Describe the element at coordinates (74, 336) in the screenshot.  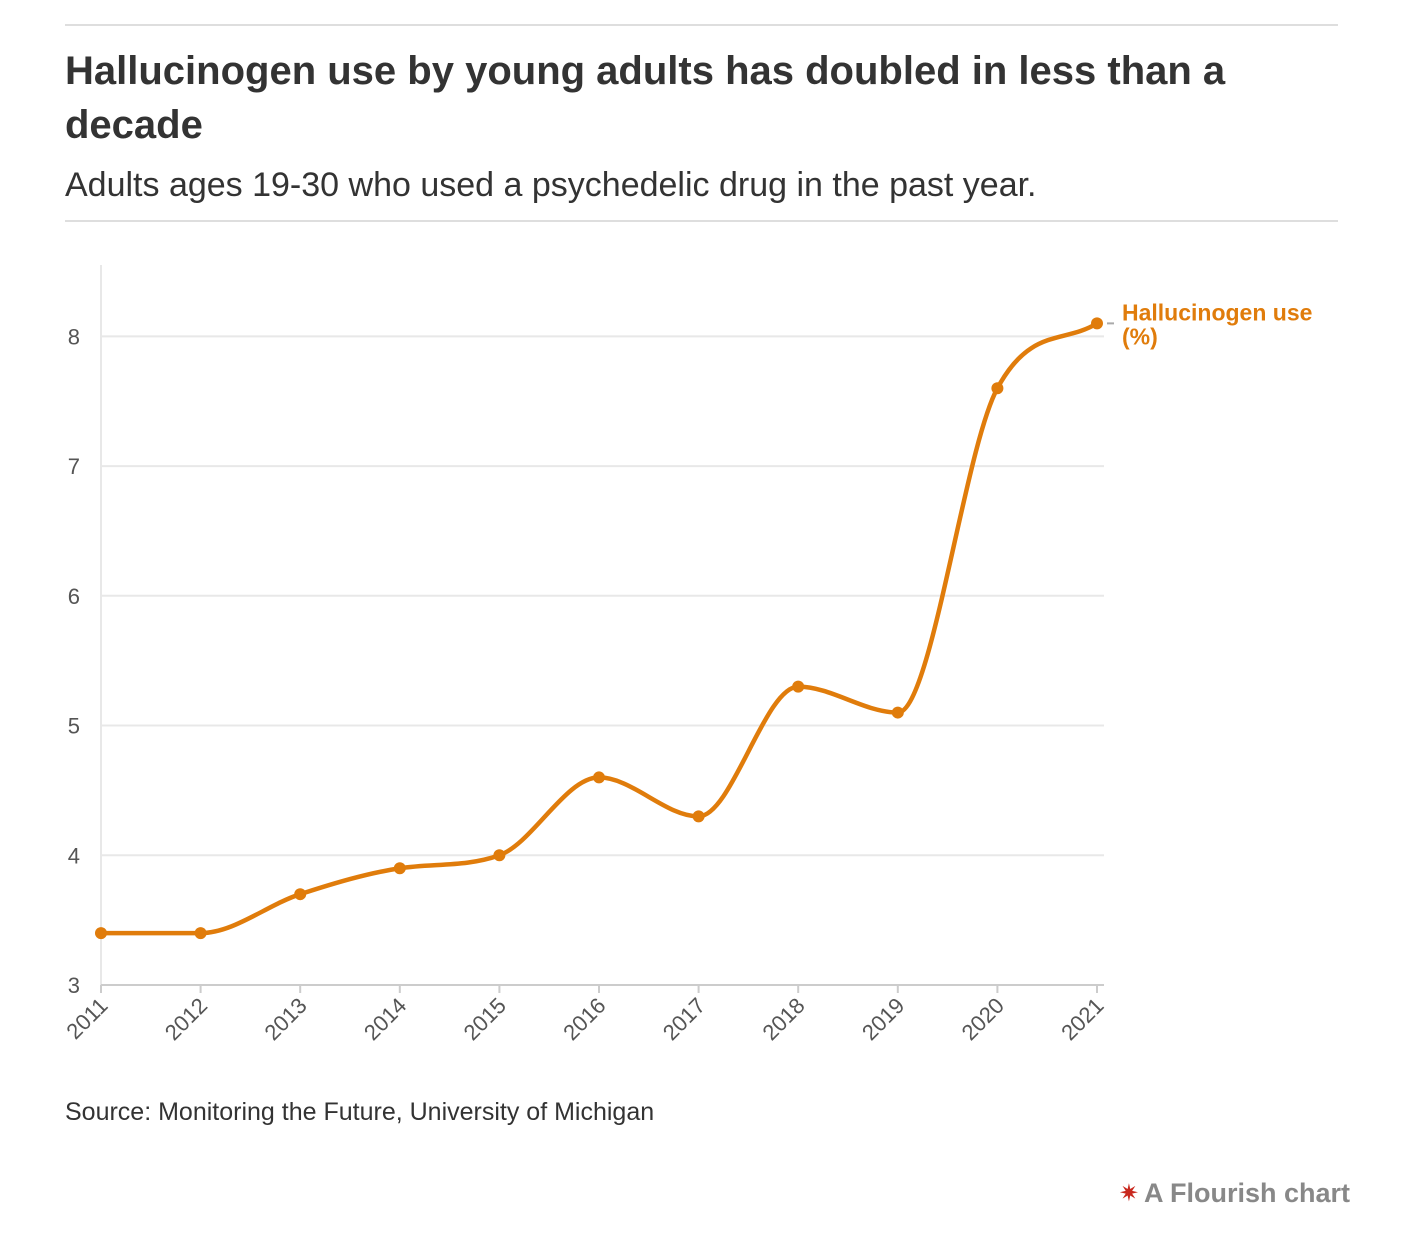
I see `y-tick-label-8: 8` at that location.